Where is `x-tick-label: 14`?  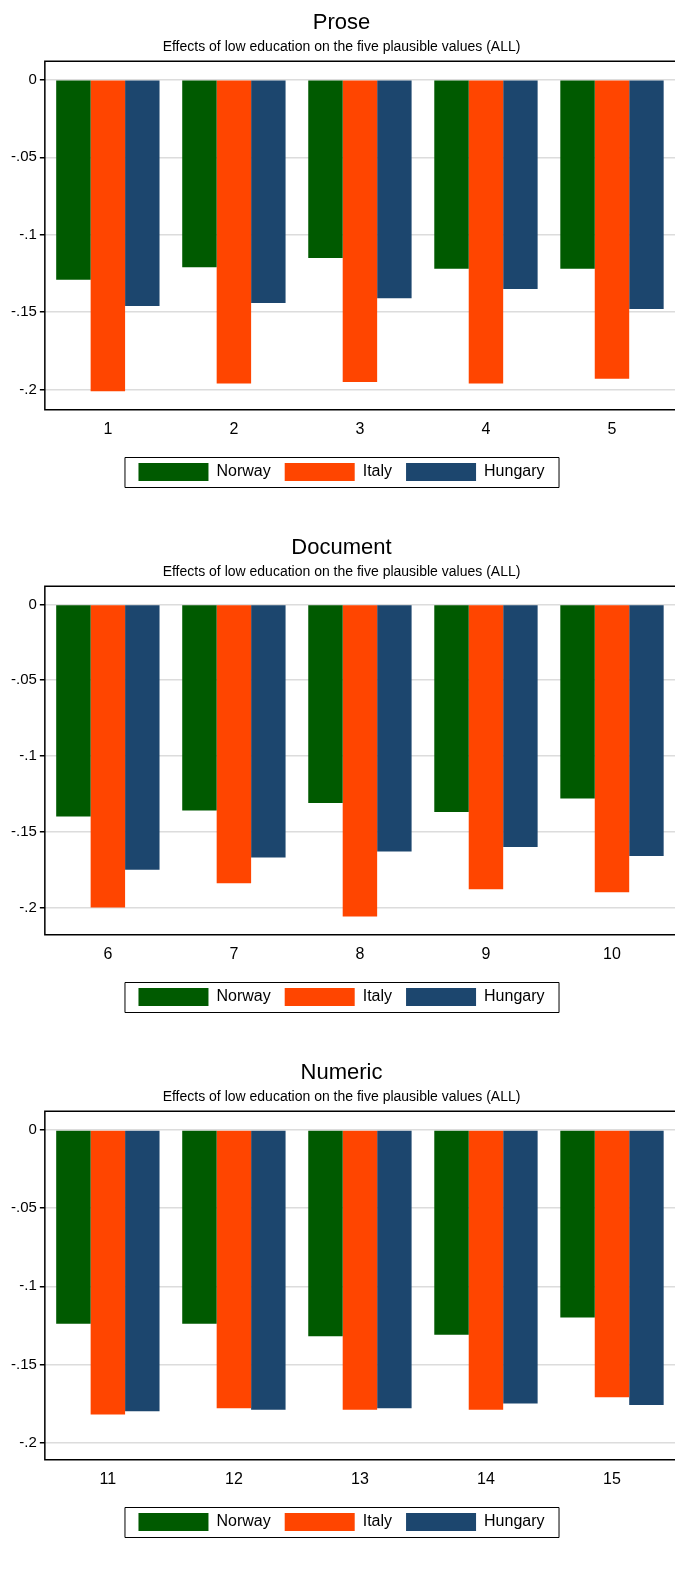 x-tick-label: 14 is located at coordinates (486, 1478).